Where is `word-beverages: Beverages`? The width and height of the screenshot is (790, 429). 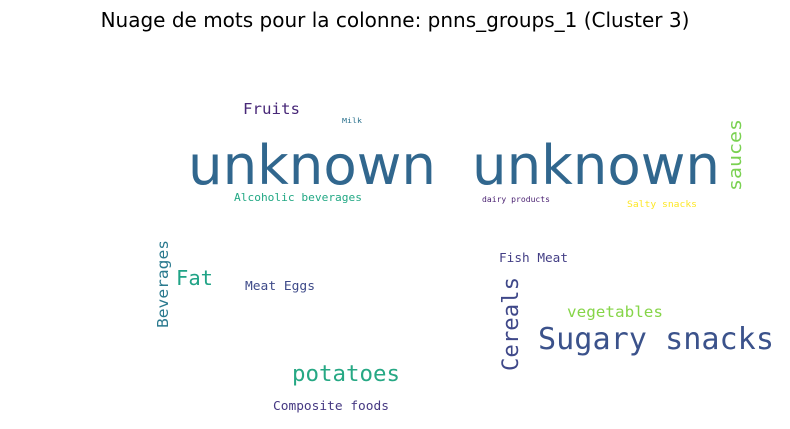 word-beverages: Beverages is located at coordinates (163, 284).